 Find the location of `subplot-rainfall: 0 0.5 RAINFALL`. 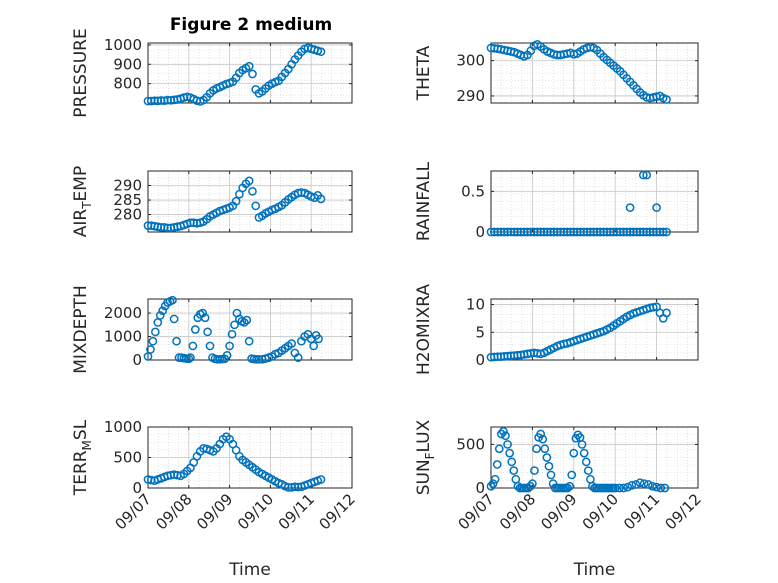

subplot-rainfall: 0 0.5 RAINFALL is located at coordinates (556, 201).